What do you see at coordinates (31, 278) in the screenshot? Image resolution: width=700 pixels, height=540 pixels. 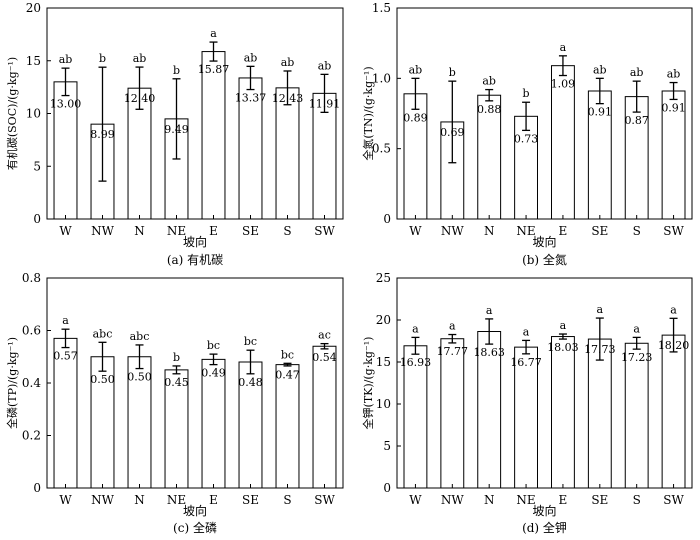 I see `y-tick-label: 0.8` at bounding box center [31, 278].